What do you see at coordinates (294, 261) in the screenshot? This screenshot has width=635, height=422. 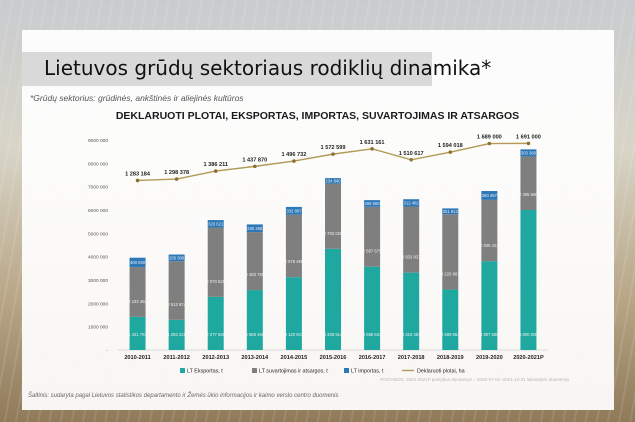 I see `consumption-data-label: 2 678 495` at bounding box center [294, 261].